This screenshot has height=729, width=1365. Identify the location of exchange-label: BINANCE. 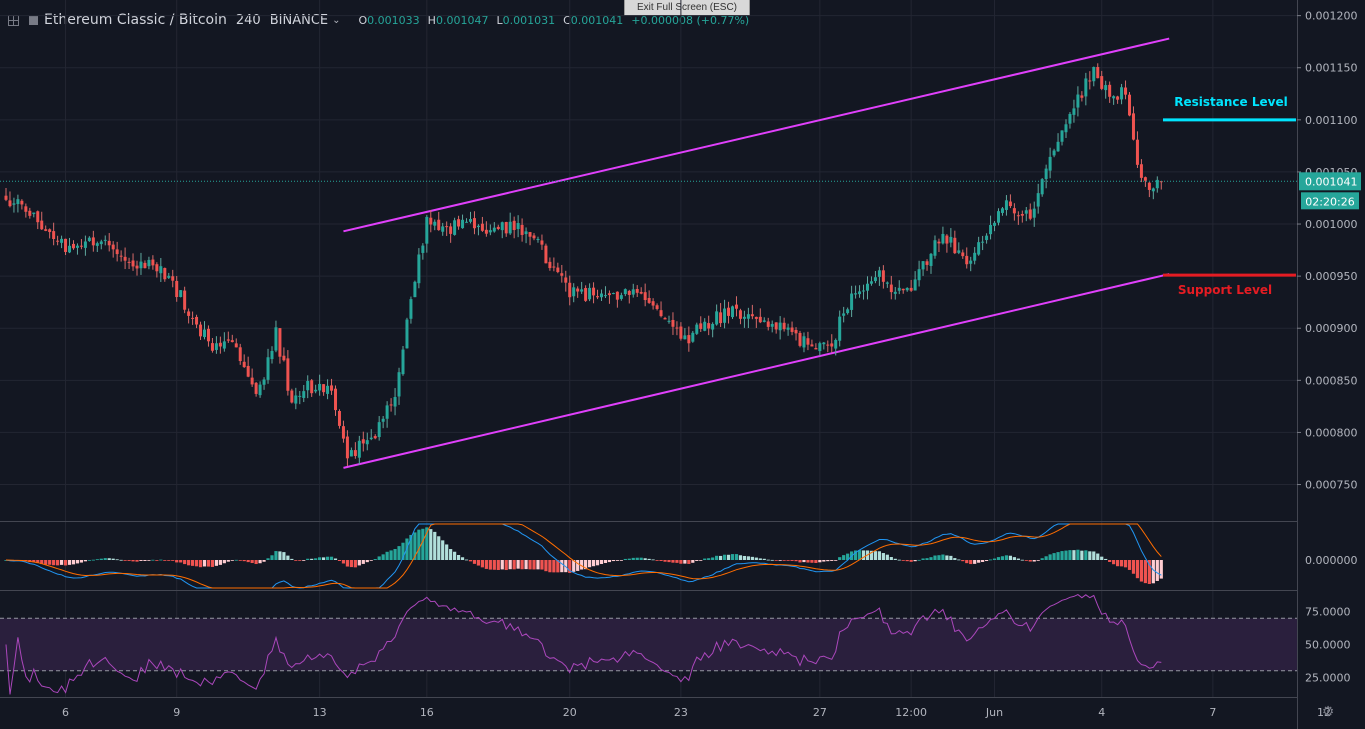
(299, 20).